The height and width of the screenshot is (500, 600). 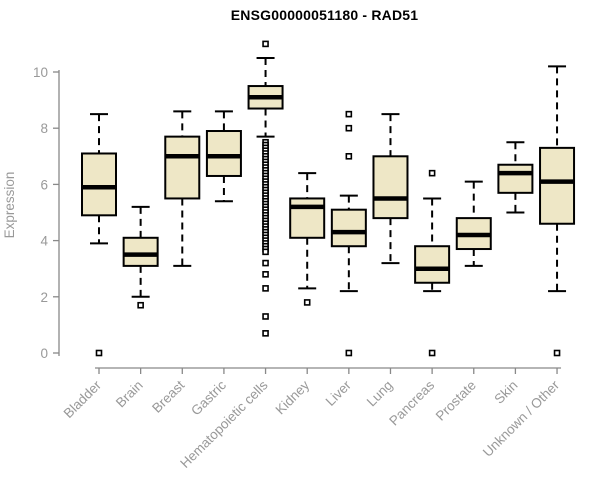 What do you see at coordinates (44, 184) in the screenshot?
I see `y-tick-label: 6` at bounding box center [44, 184].